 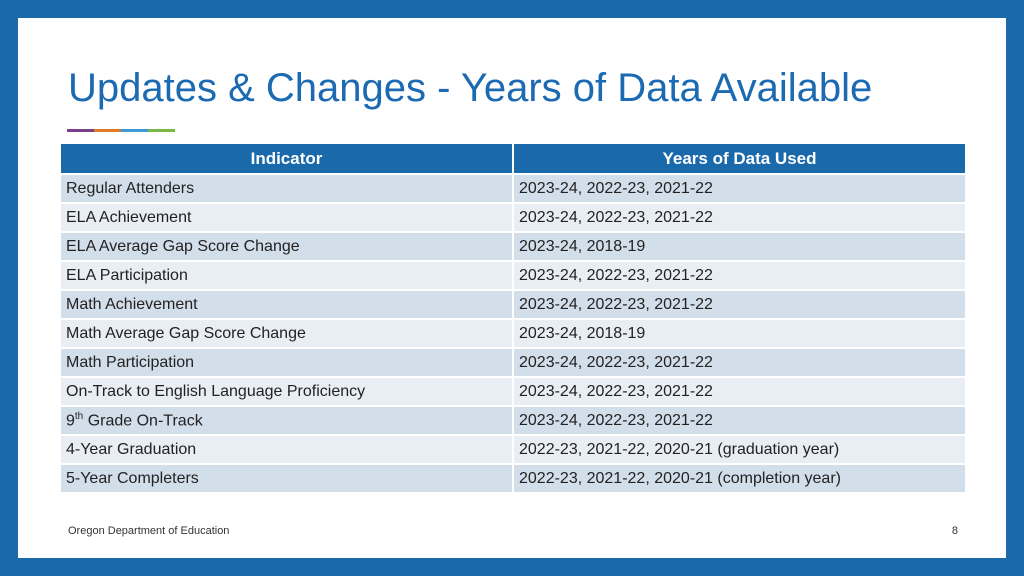 What do you see at coordinates (70, 421) in the screenshot?
I see `grade-number: 9` at bounding box center [70, 421].